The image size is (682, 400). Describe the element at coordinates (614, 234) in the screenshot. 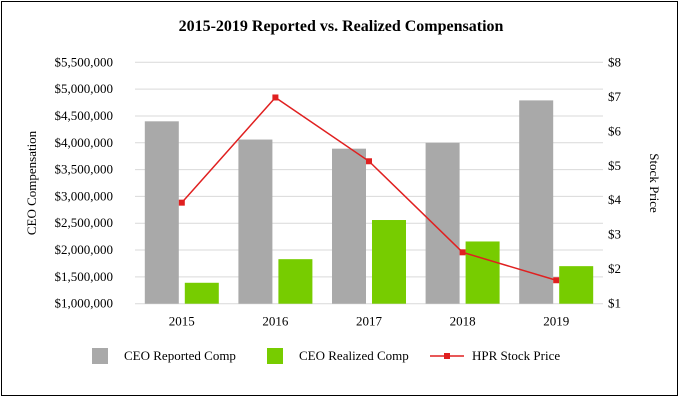

I see `y2-tick-label: $3` at that location.